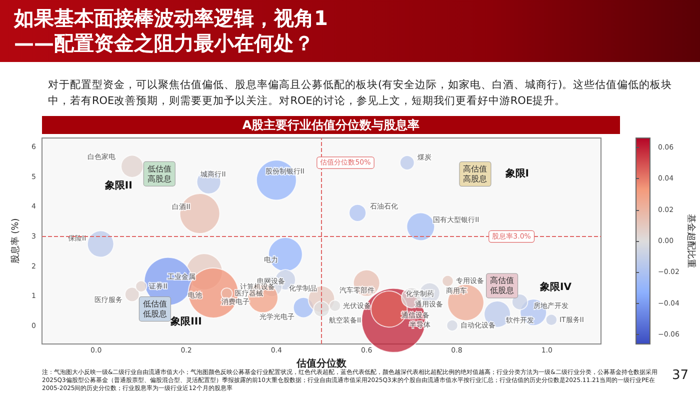 The image size is (700, 394). What do you see at coordinates (502, 286) in the screenshot?
I see `annotation: 高估值低股息` at bounding box center [502, 286].